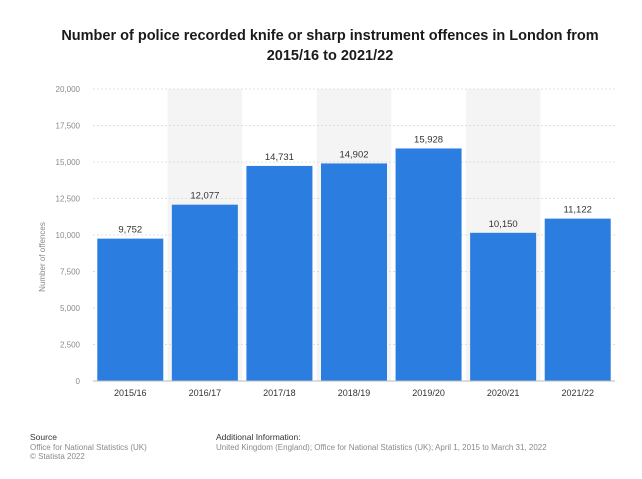 The image size is (642, 479). I want to click on source-heading: Source, so click(43, 437).